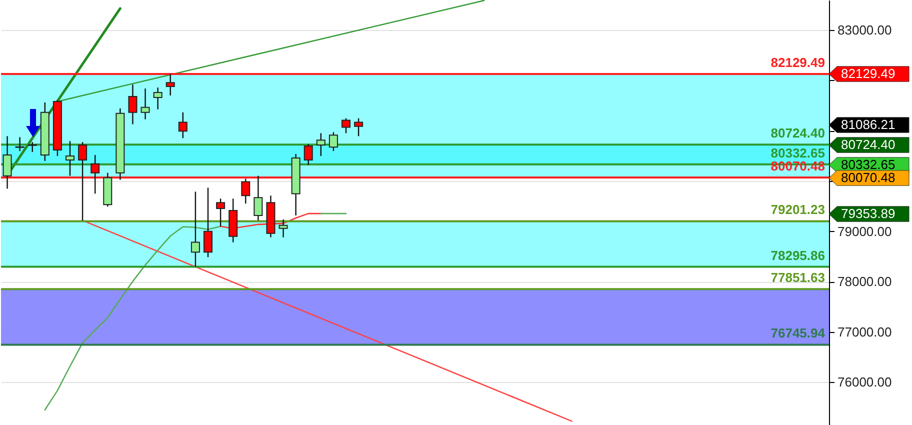 The width and height of the screenshot is (912, 425). What do you see at coordinates (865, 30) in the screenshot?
I see `y-tick-label: 83000.00` at bounding box center [865, 30].